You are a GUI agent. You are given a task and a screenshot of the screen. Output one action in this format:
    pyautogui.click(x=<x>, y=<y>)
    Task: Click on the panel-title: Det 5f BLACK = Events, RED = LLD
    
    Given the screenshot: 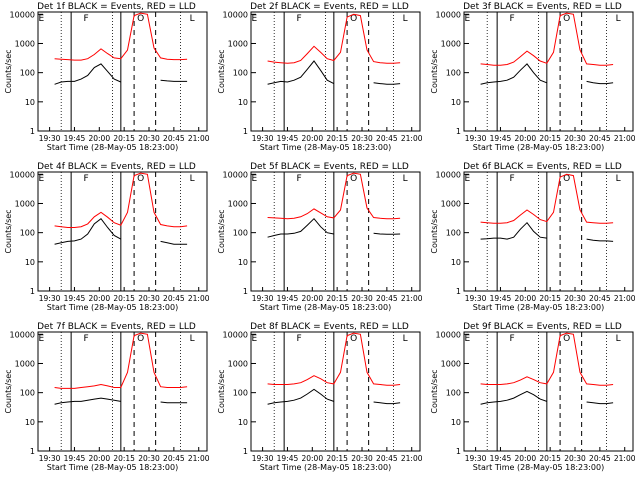 What is the action you would take?
    pyautogui.click(x=329, y=167)
    